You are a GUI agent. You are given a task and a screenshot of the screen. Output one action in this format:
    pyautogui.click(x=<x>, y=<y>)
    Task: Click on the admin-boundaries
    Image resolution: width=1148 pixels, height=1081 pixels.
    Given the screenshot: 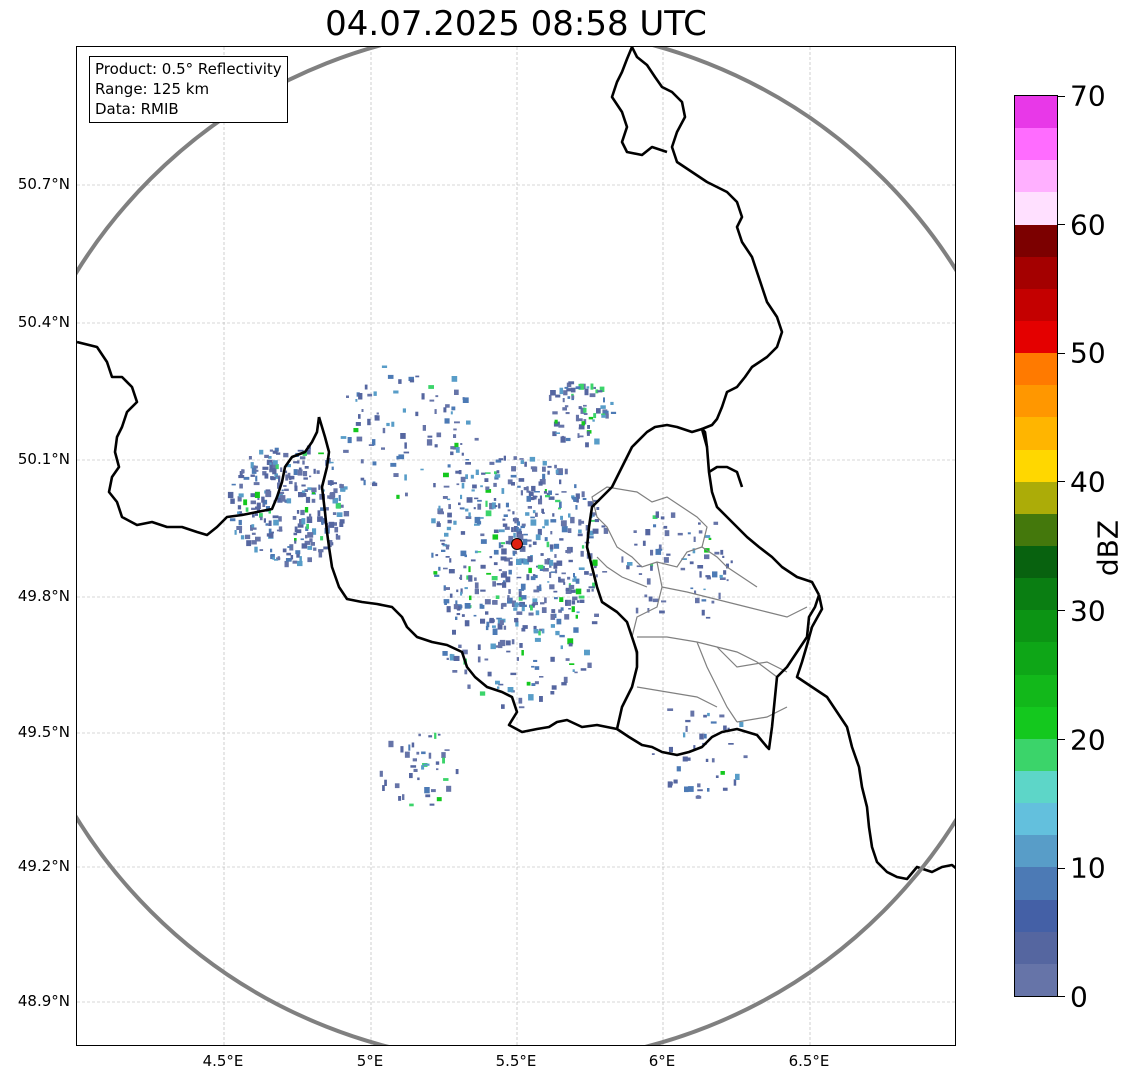 What is the action you would take?
    pyautogui.click(x=699, y=604)
    